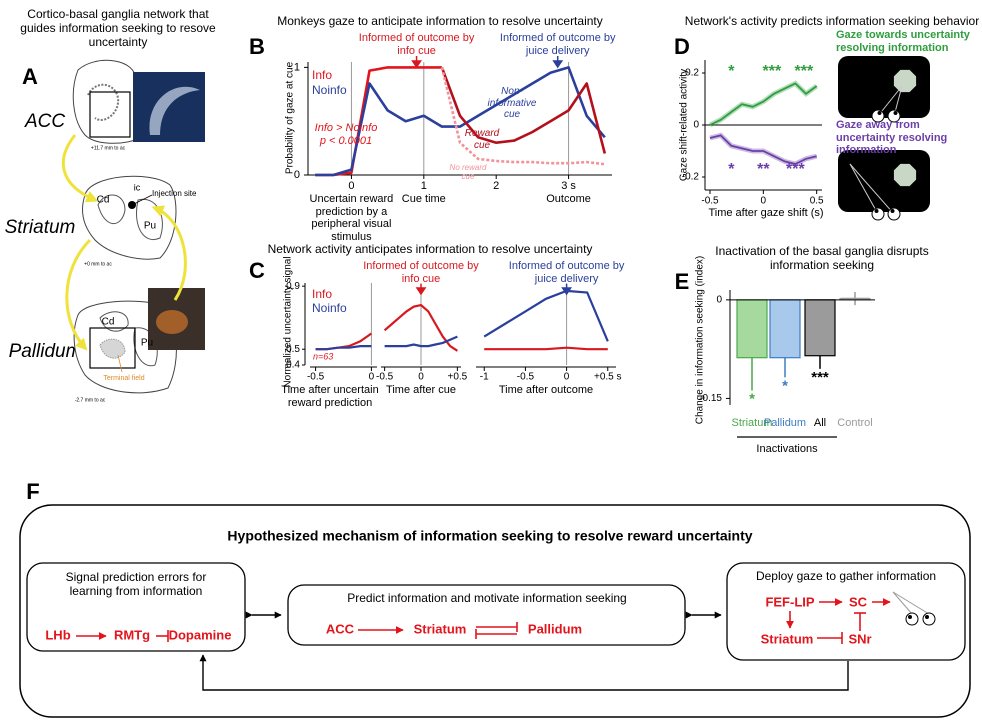 The image size is (982, 724). Describe the element at coordinates (854, 423) in the screenshot. I see `x-tick-label: Control` at that location.